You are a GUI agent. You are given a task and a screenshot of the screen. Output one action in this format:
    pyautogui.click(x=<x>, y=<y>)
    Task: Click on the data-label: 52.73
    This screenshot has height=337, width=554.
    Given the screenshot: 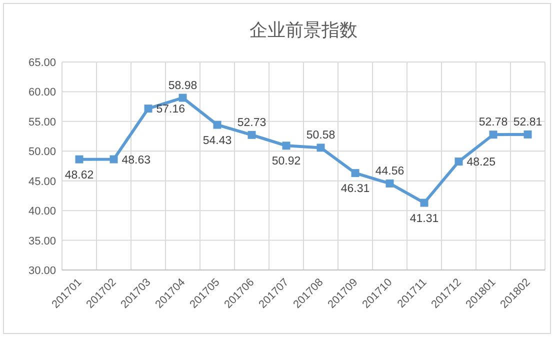 What is the action you would take?
    pyautogui.click(x=251, y=122)
    